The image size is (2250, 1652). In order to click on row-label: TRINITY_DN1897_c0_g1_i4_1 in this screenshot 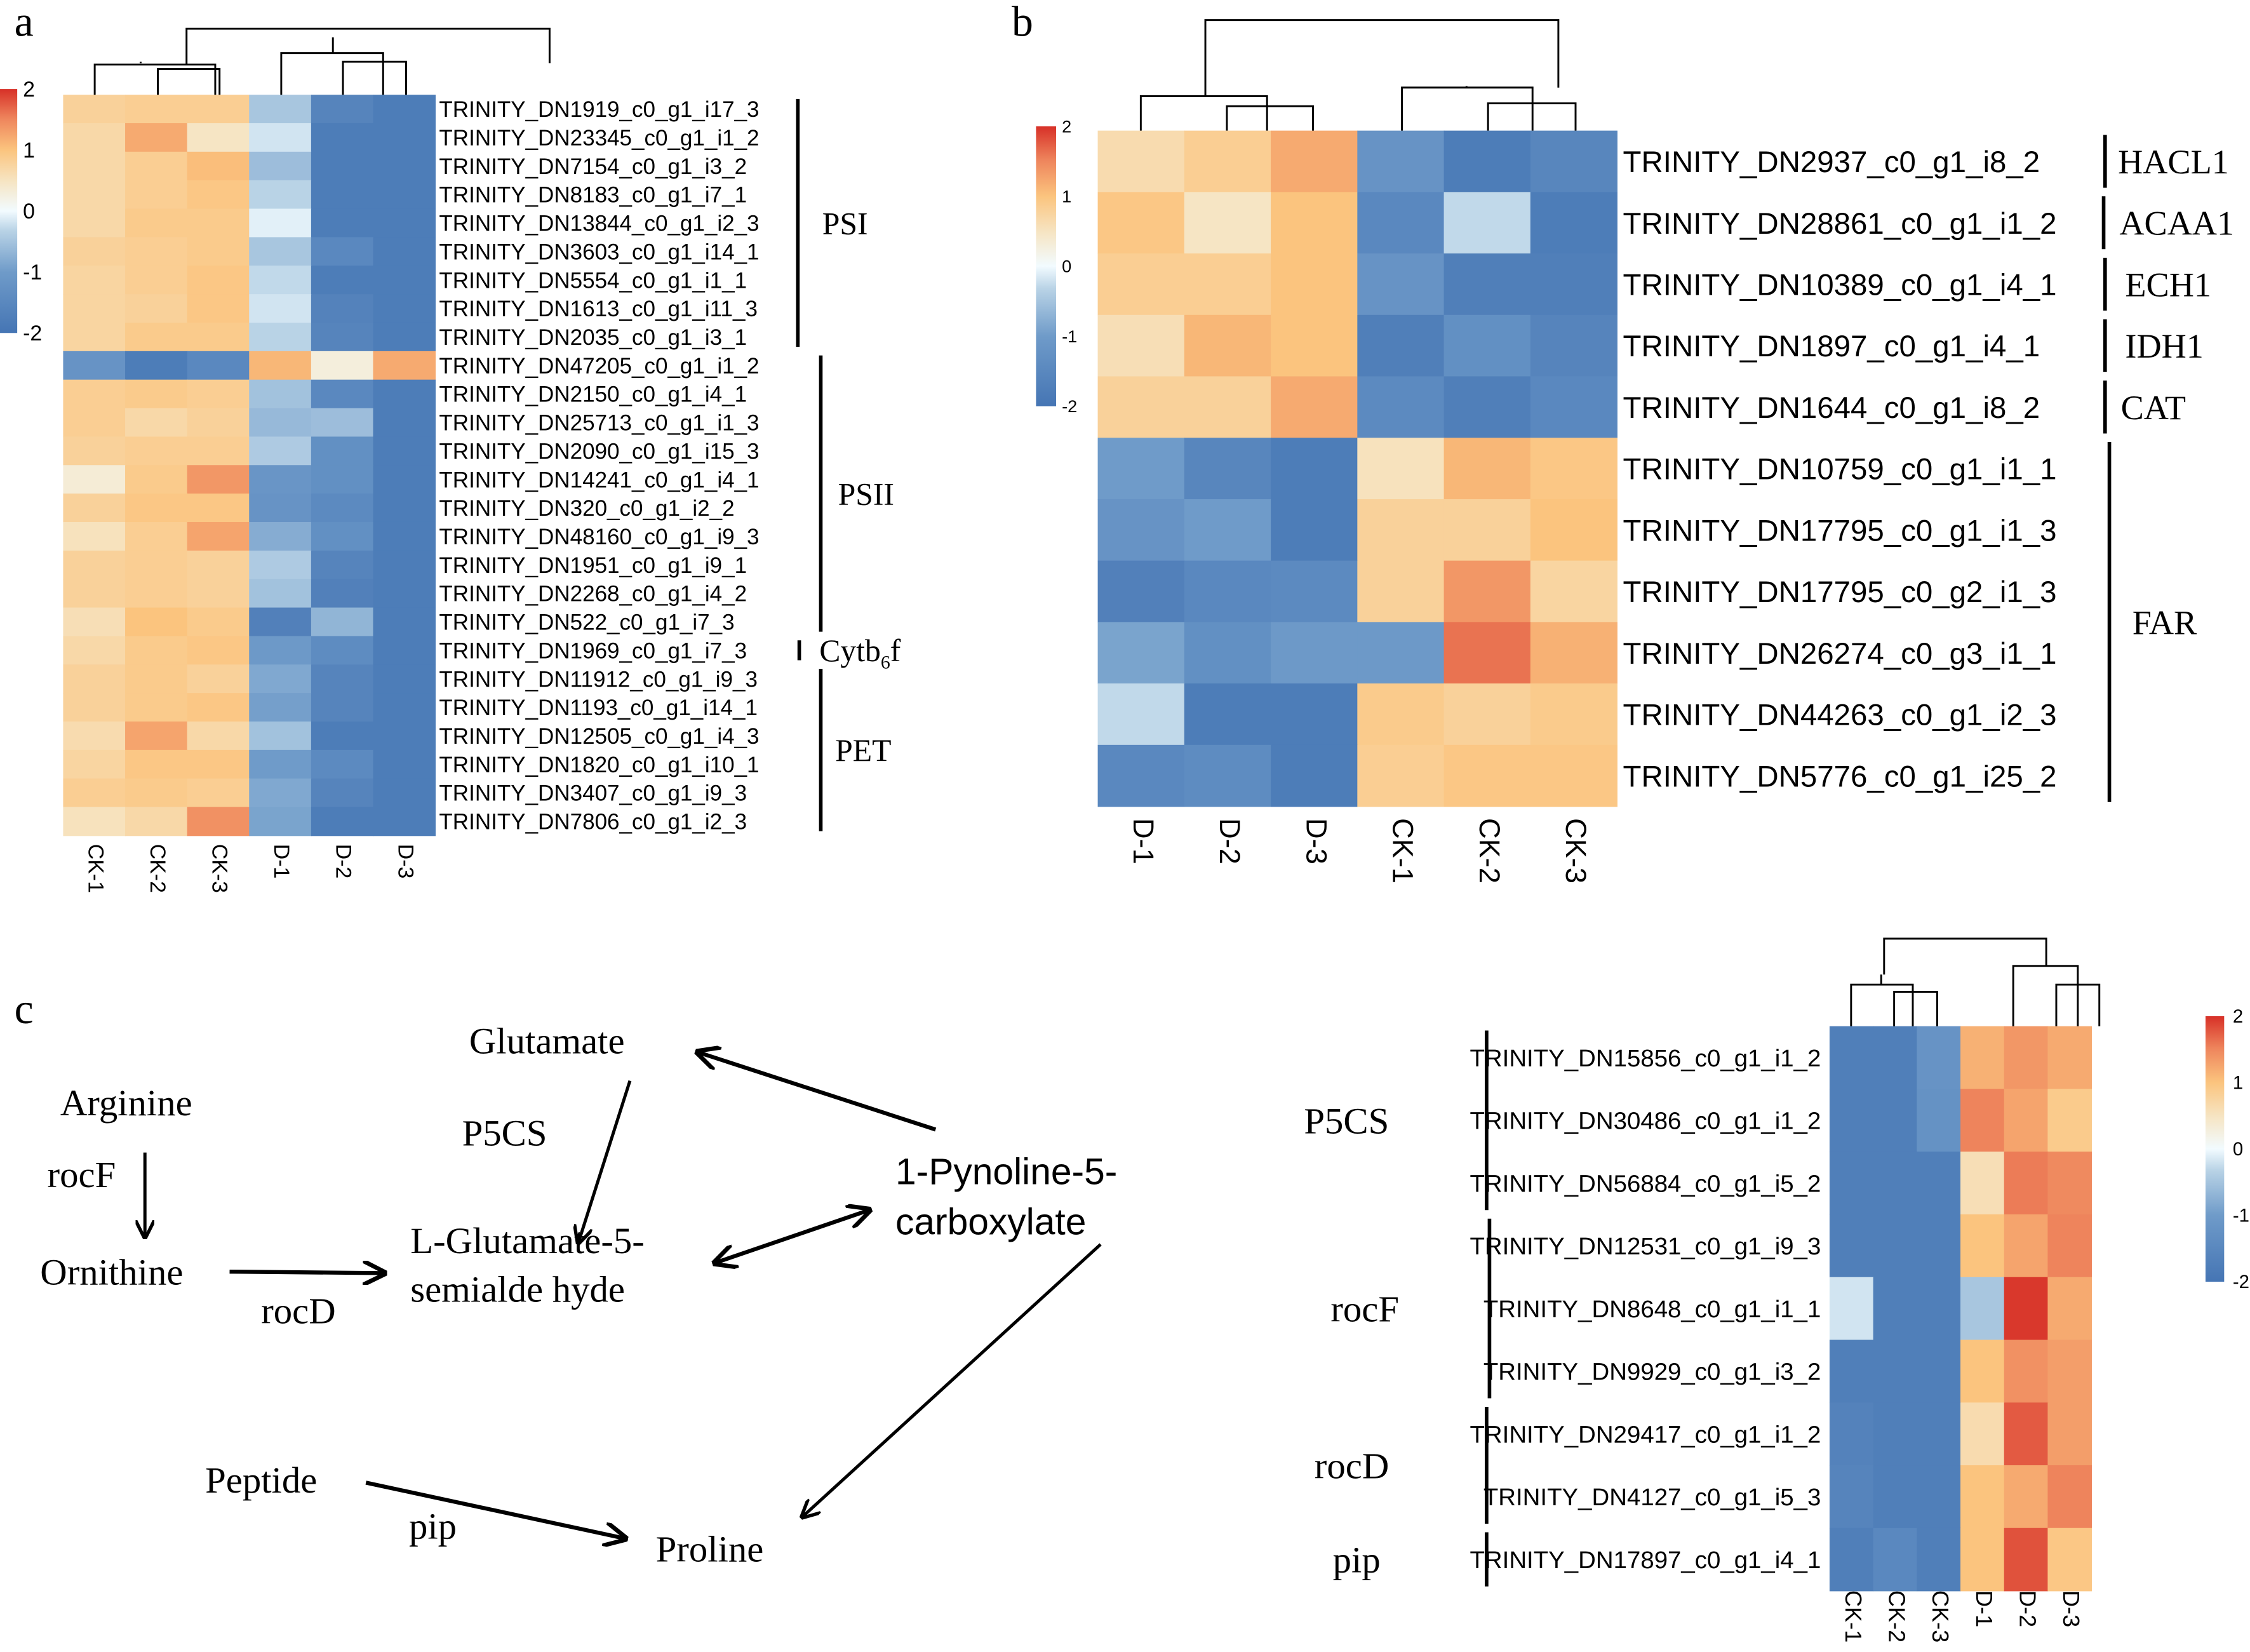, I will do `click(1831, 347)`.